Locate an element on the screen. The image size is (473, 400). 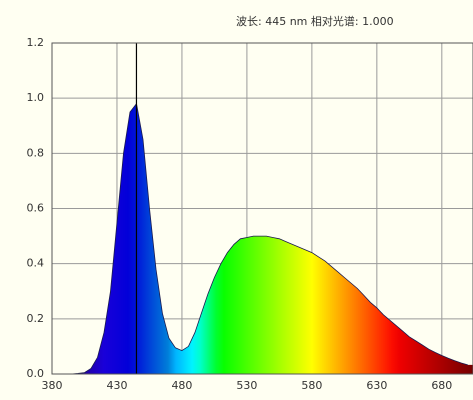
x-tick-label: 380 is located at coordinates (52, 385).